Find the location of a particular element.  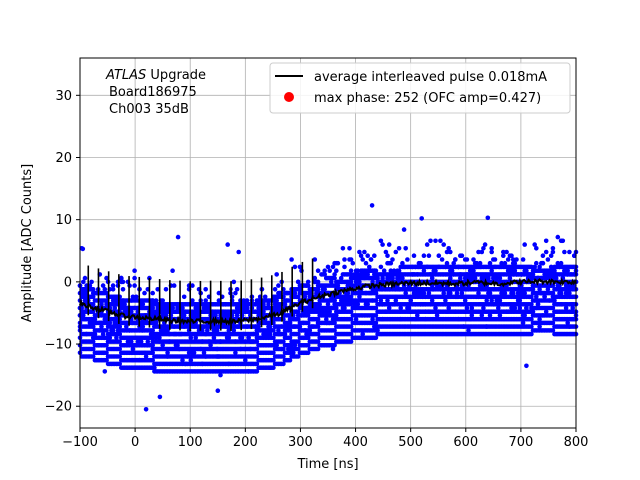

atlas-label: ATLAS Upgrade is located at coordinates (155, 75).